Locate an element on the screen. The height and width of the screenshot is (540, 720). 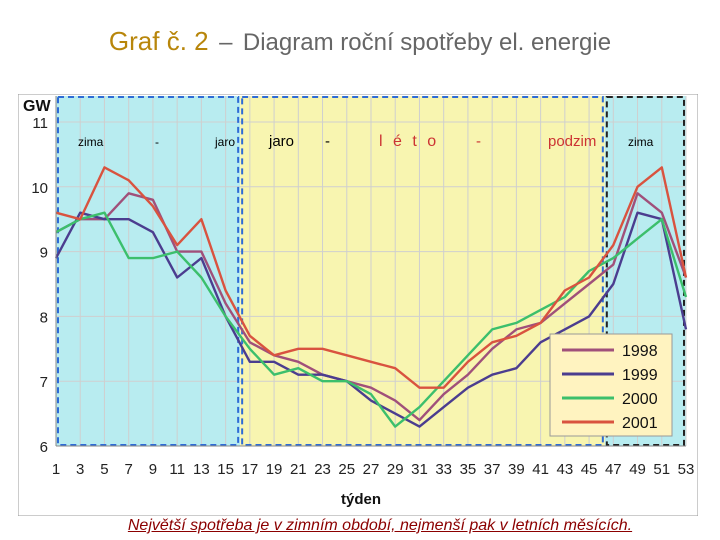
y-tick-label: 8 is located at coordinates (44, 317).